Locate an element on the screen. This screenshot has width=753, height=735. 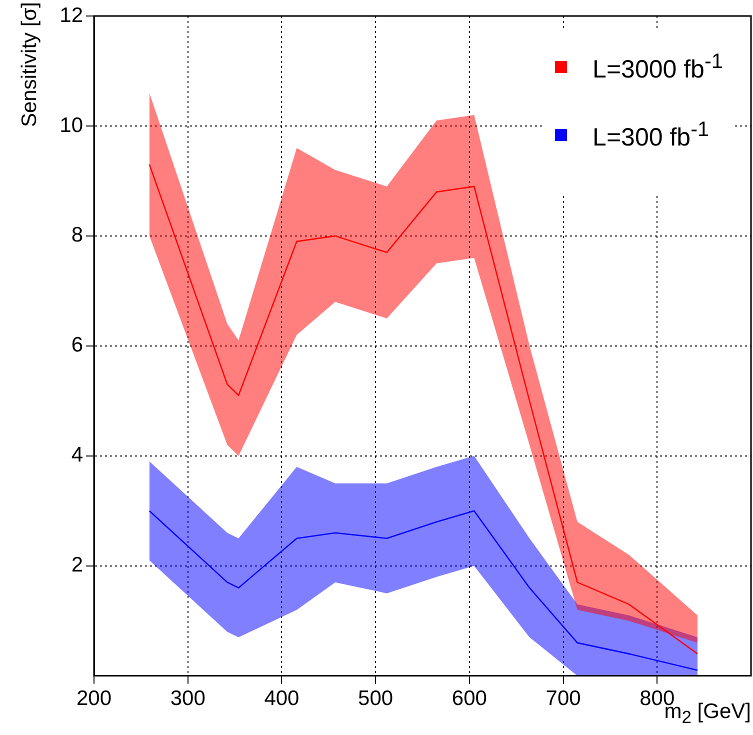
legend-label: L=3000 fb$^{-1}$ is located at coordinates (657, 67).